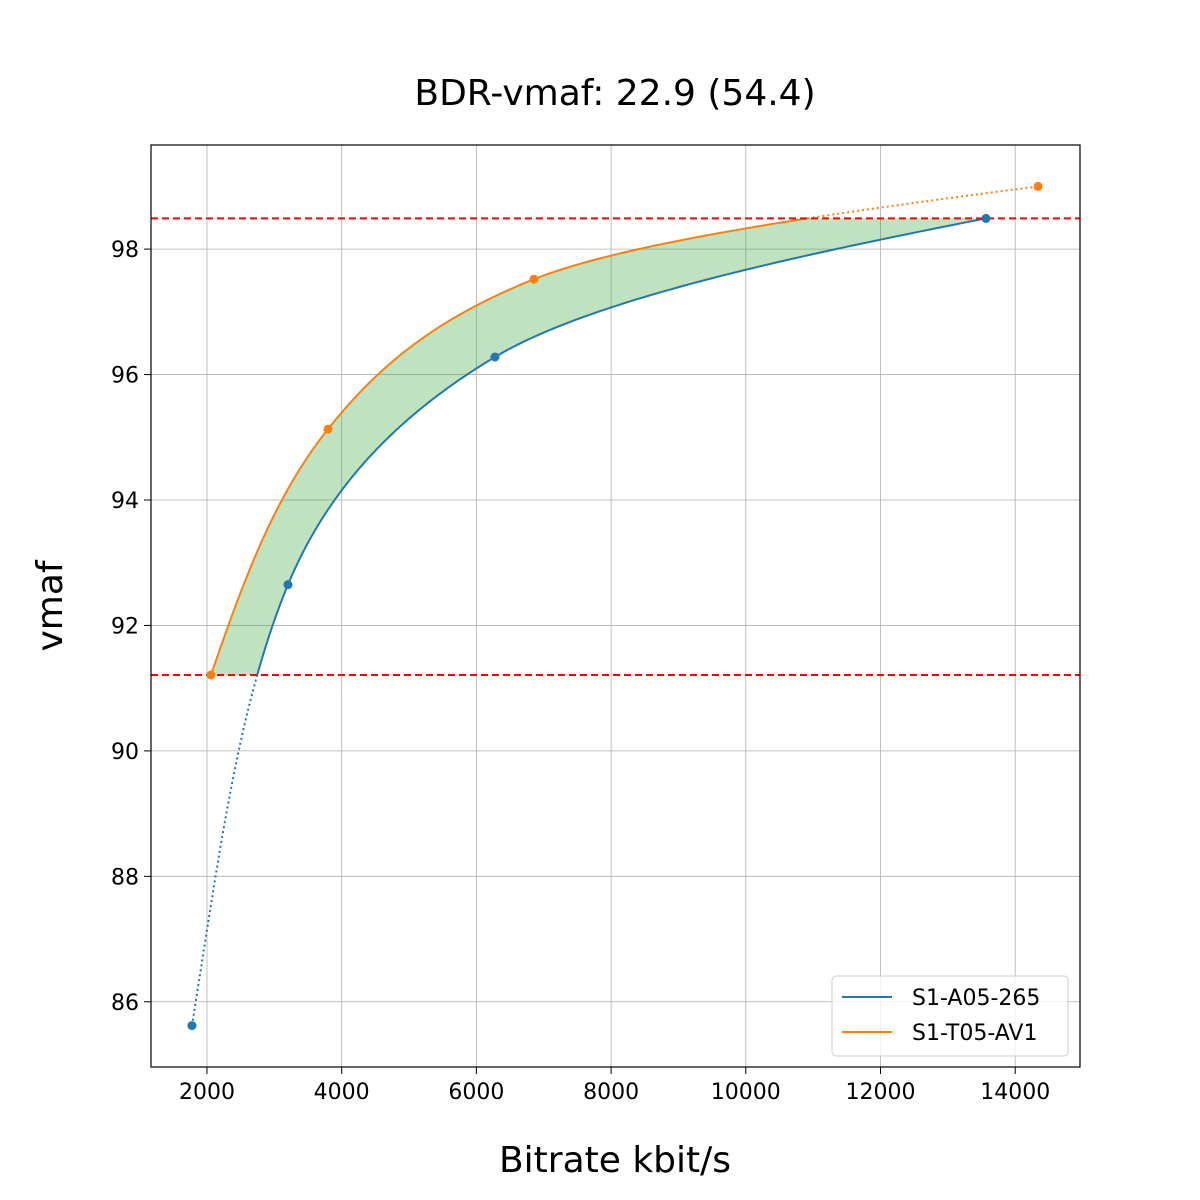 This screenshot has width=1200, height=1200. Describe the element at coordinates (125, 250) in the screenshot. I see `y-tick-label: 98` at that location.